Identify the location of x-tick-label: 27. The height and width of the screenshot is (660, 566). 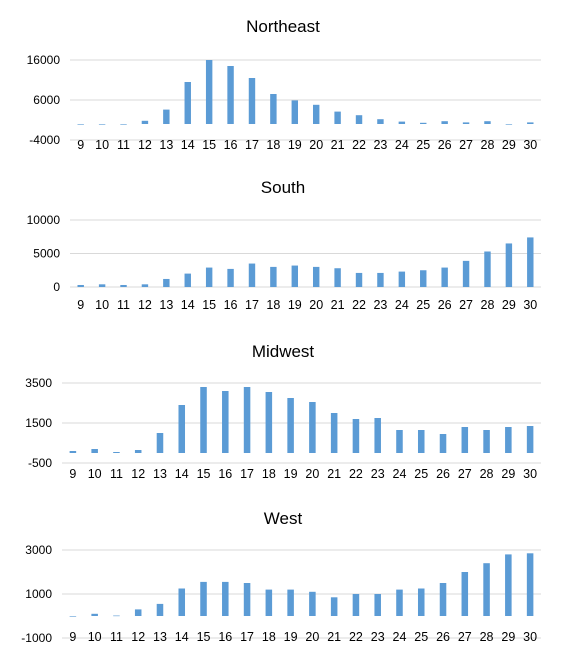
(465, 637).